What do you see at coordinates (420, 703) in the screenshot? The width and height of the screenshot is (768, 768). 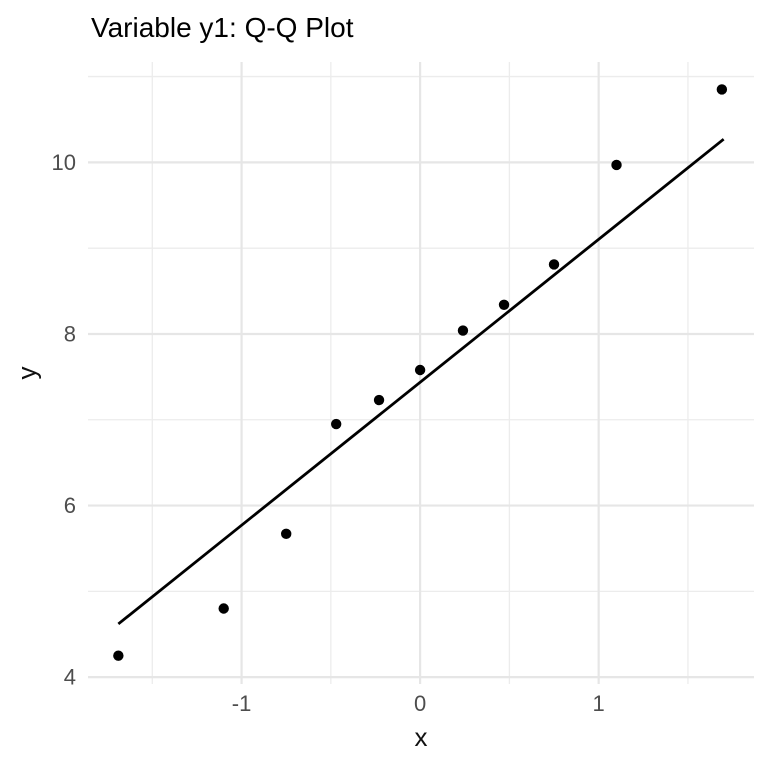 I see `x-tick-label: 0` at bounding box center [420, 703].